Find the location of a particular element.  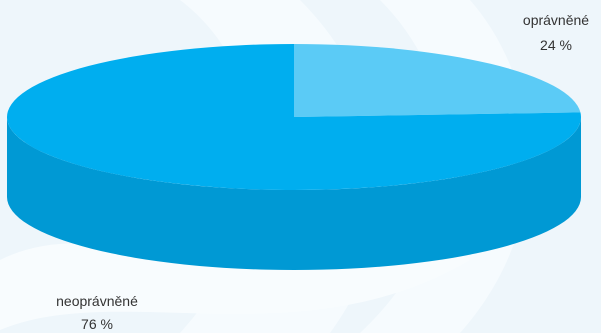

value-label-neopravnene: 76 % is located at coordinates (97, 324).